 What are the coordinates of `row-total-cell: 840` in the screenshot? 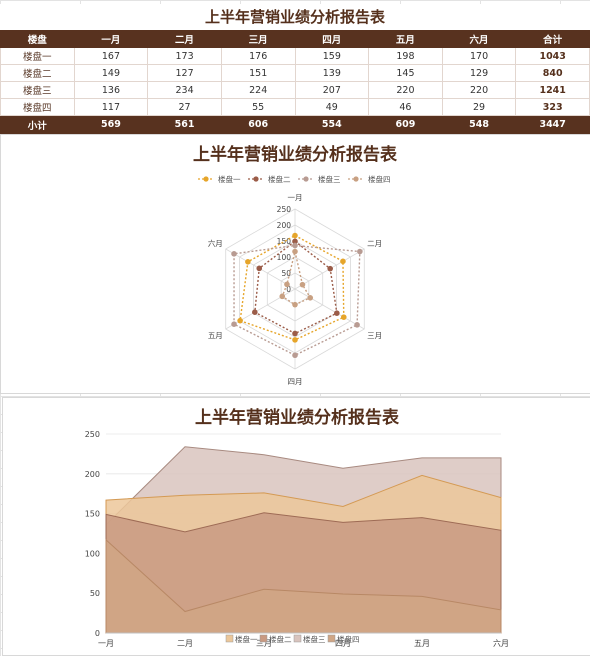 It's located at (552, 73).